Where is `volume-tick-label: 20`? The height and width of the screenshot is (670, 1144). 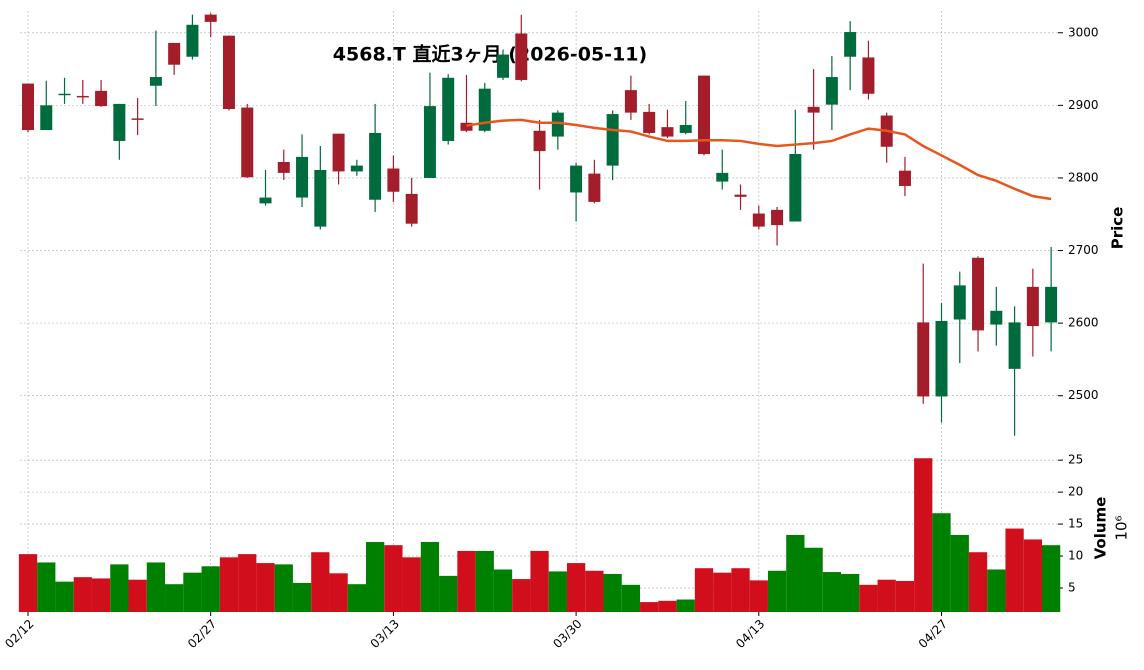
volume-tick-label: 20 is located at coordinates (1075, 492).